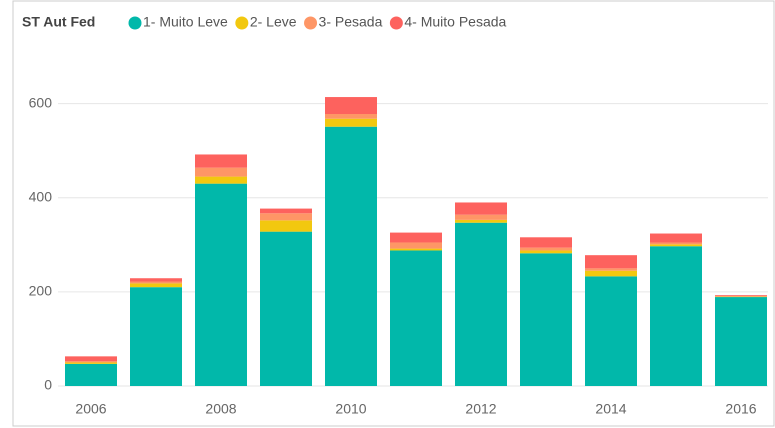 This screenshot has height=428, width=775. Describe the element at coordinates (185, 22) in the screenshot. I see `legend-label: 1- Muito Leve` at that location.